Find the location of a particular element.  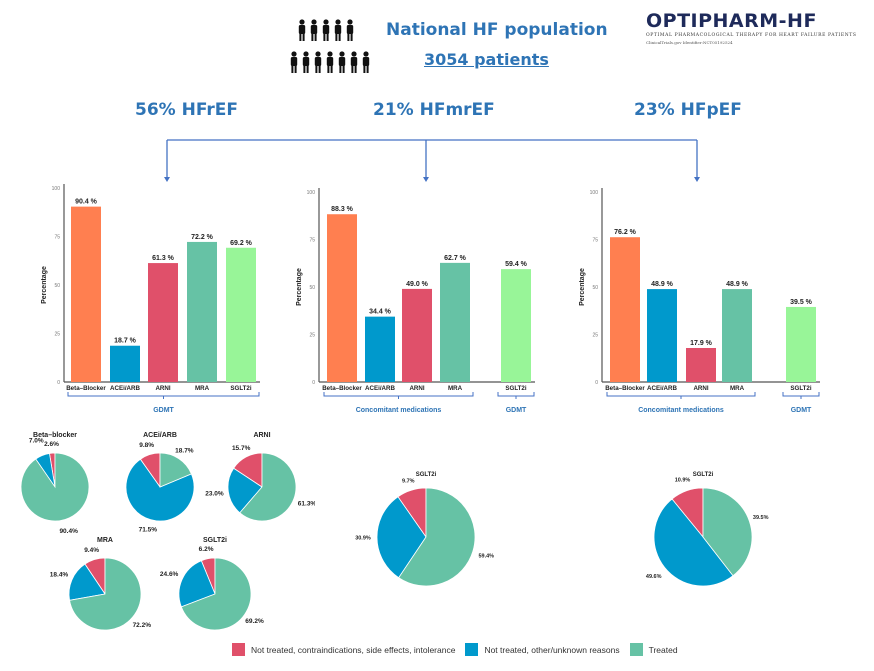

pie-title: Beta–blocker is located at coordinates (55, 435).